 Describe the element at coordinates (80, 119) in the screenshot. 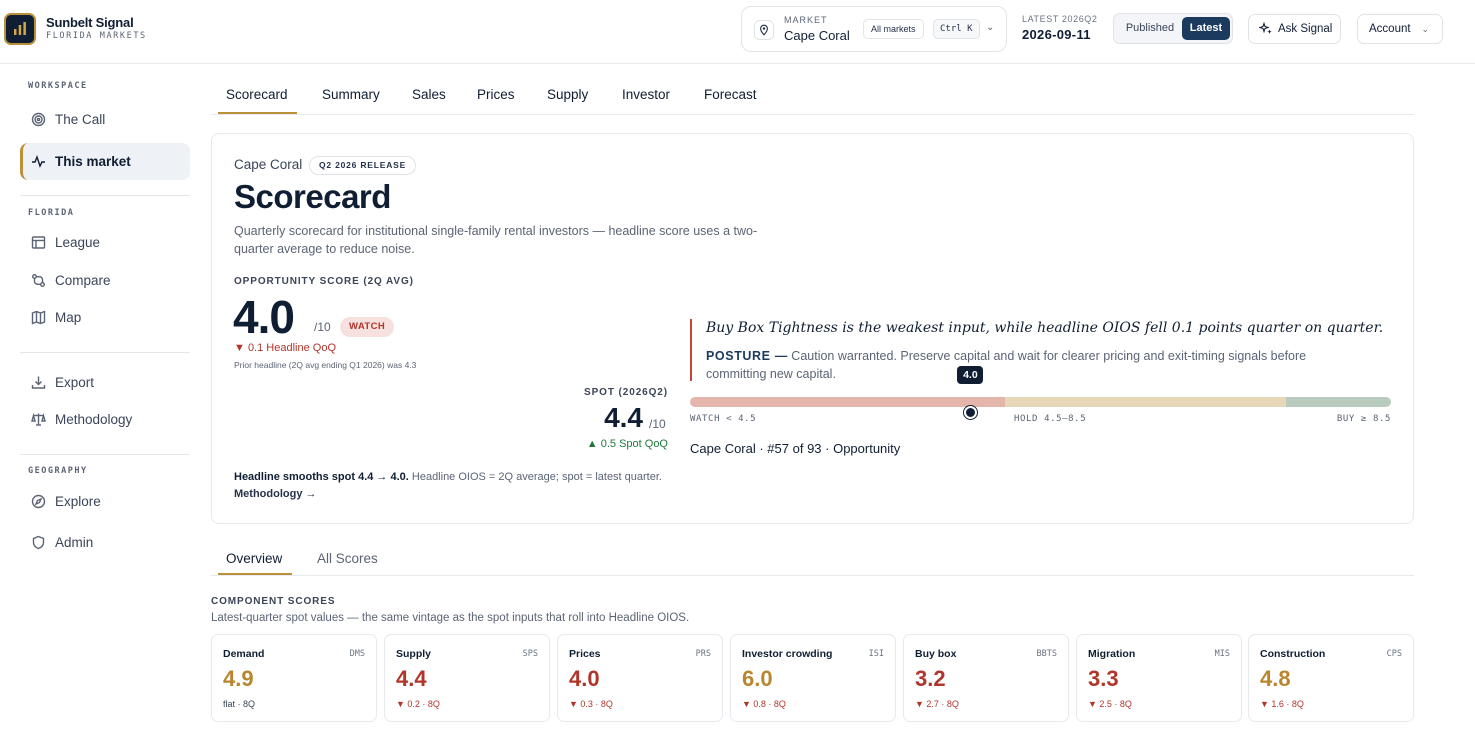

I see `sidebar-item-label: The Call` at that location.